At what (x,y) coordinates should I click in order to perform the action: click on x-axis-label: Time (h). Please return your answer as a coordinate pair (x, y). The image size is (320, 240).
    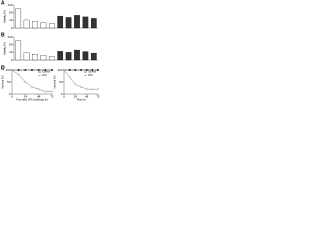
    Looking at the image, I should click on (80, 100).